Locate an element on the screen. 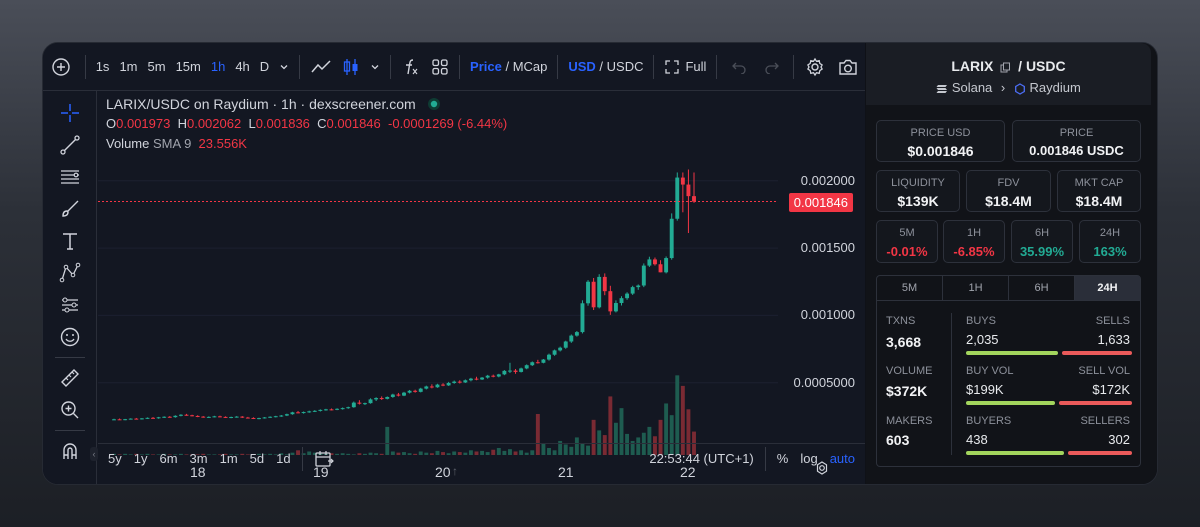 This screenshot has height=527, width=1200. tab-24h: 24H is located at coordinates (1107, 288).